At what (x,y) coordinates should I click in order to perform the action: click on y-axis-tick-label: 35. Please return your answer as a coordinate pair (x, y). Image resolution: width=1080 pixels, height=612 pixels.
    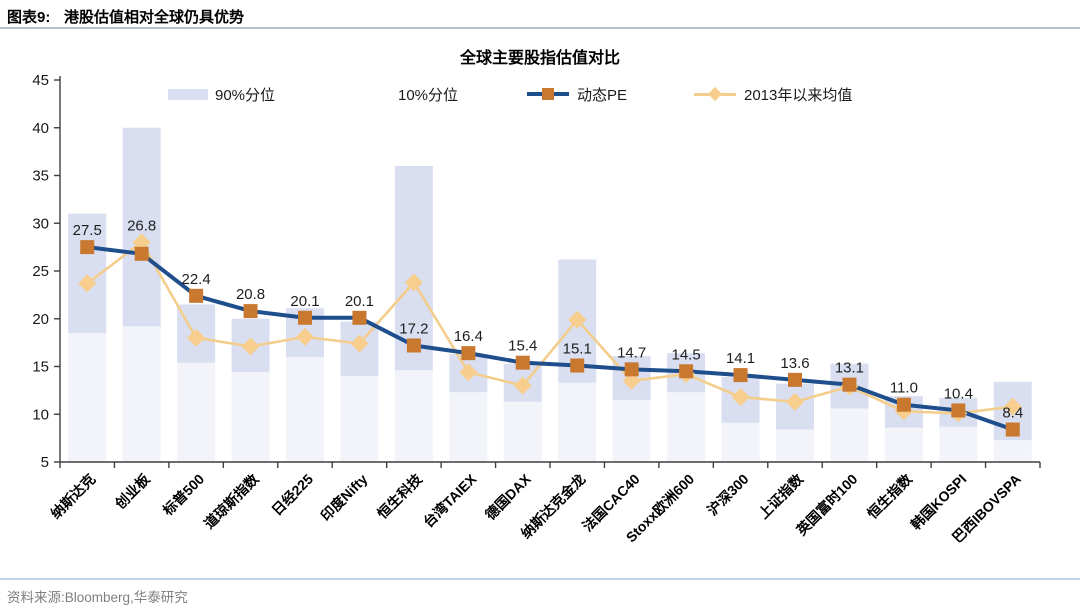
    Looking at the image, I should click on (40, 176).